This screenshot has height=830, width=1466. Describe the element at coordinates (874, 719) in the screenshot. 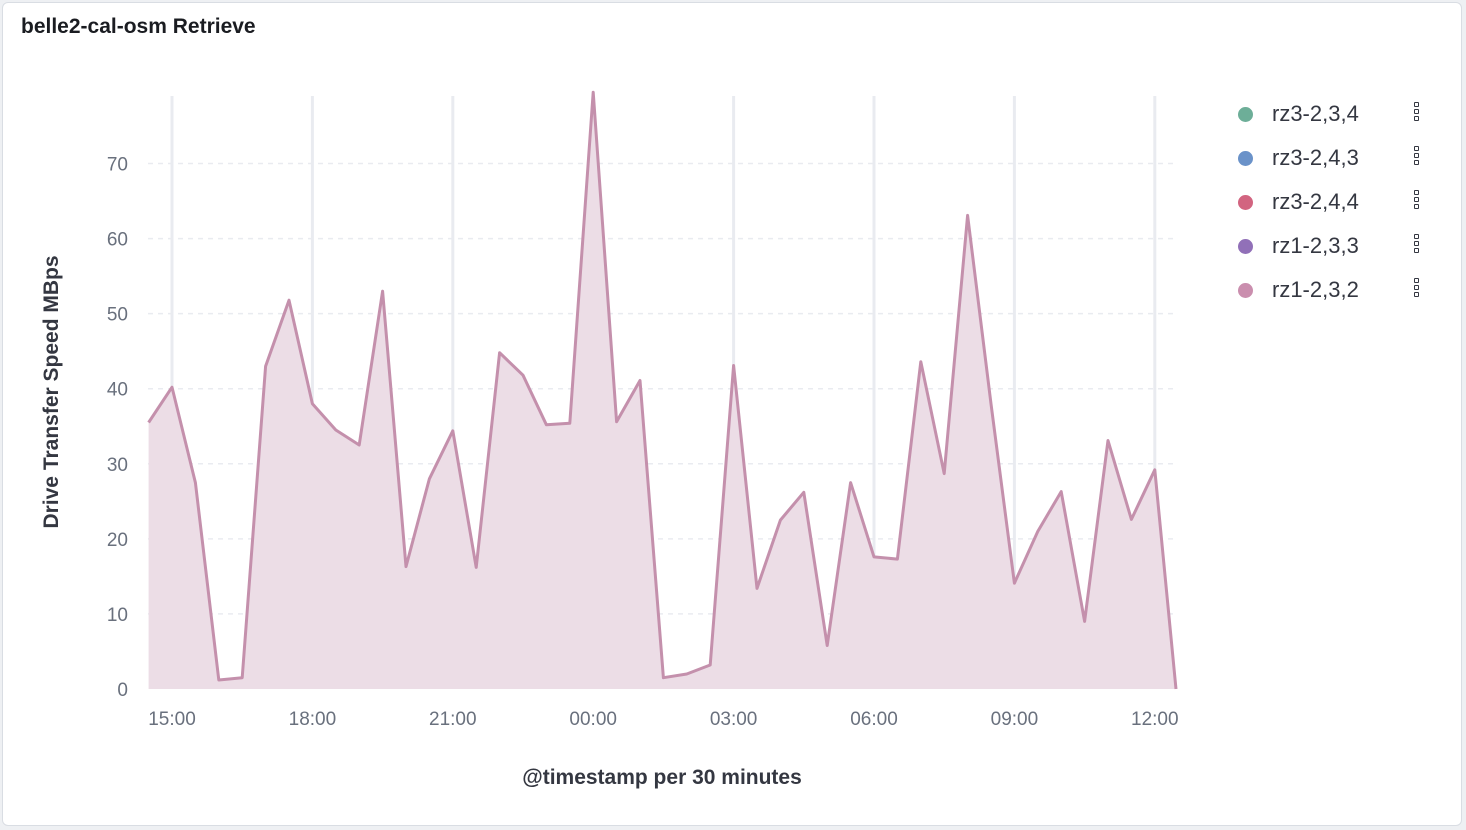

I see `x-tick-label: 06:00` at that location.